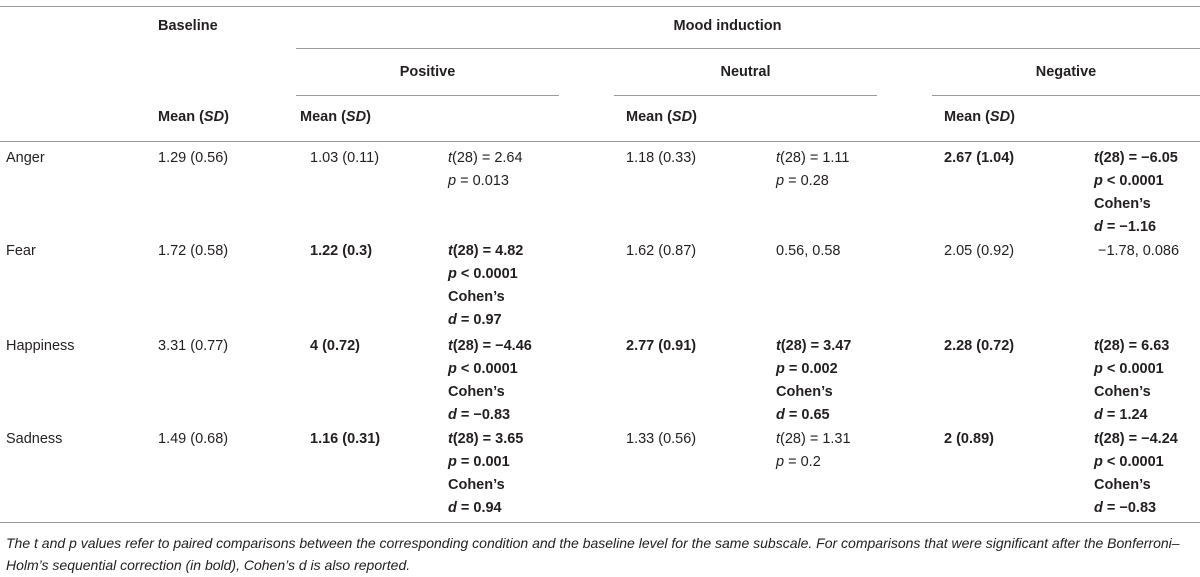 This screenshot has height=577, width=1200. I want to click on sadness-baseline: 1.49 (0.68), so click(193, 439).